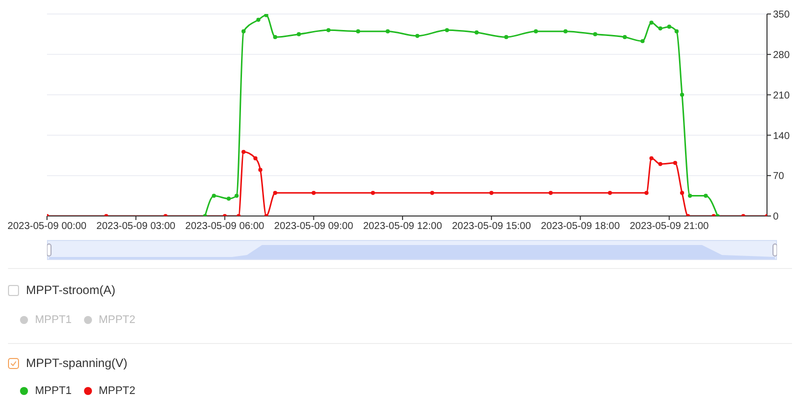 The height and width of the screenshot is (414, 800). I want to click on y-tick-label: 0, so click(776, 217).